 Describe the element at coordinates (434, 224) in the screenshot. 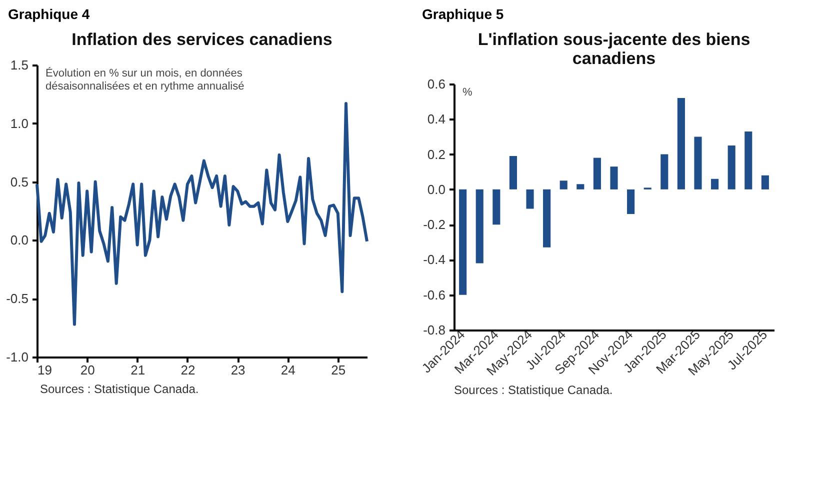

I see `y-tick-label: -0.2` at that location.